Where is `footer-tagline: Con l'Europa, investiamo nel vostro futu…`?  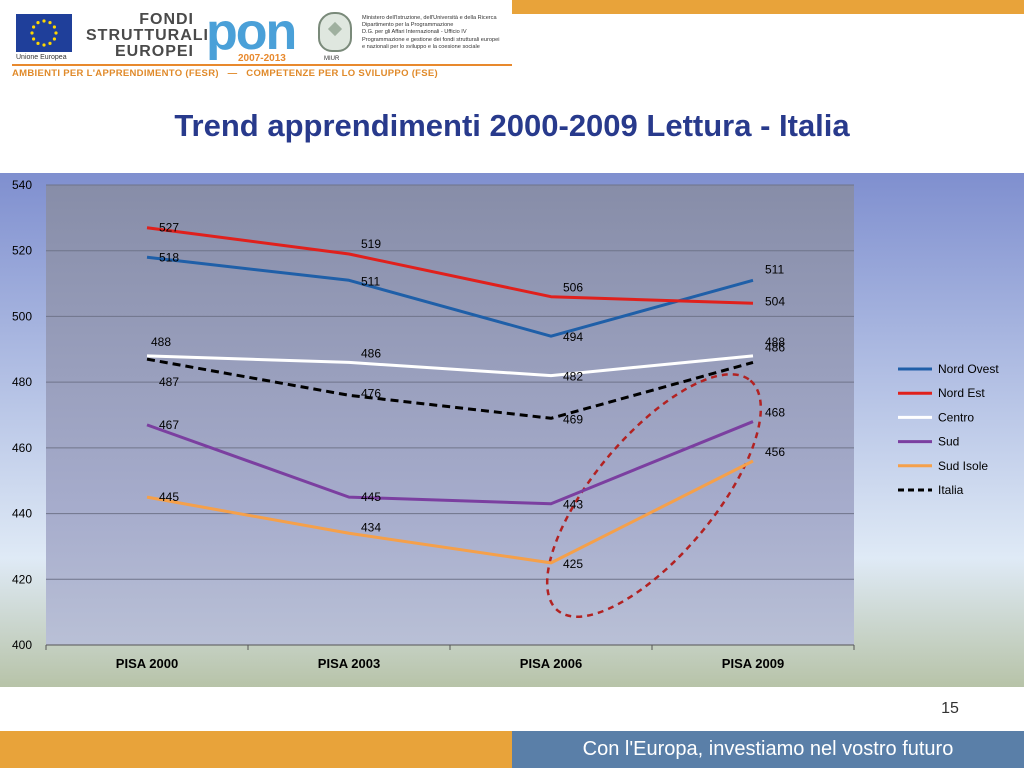 footer-tagline: Con l'Europa, investiamo nel vostro futu… is located at coordinates (768, 749).